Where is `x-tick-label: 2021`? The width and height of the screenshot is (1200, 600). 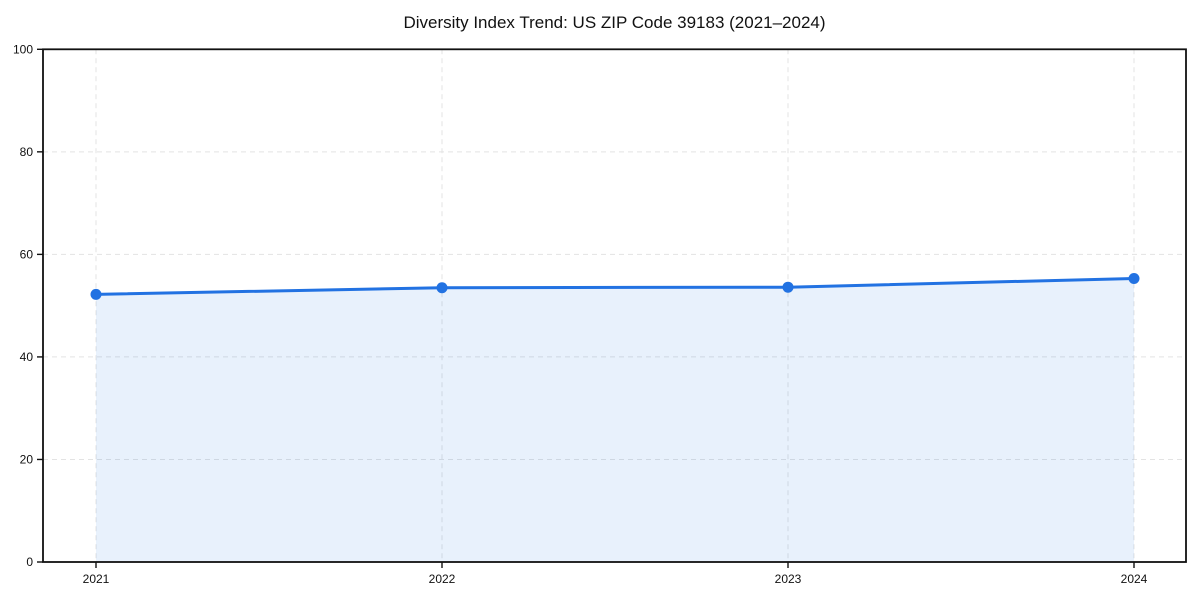
x-tick-label: 2021 is located at coordinates (96, 579).